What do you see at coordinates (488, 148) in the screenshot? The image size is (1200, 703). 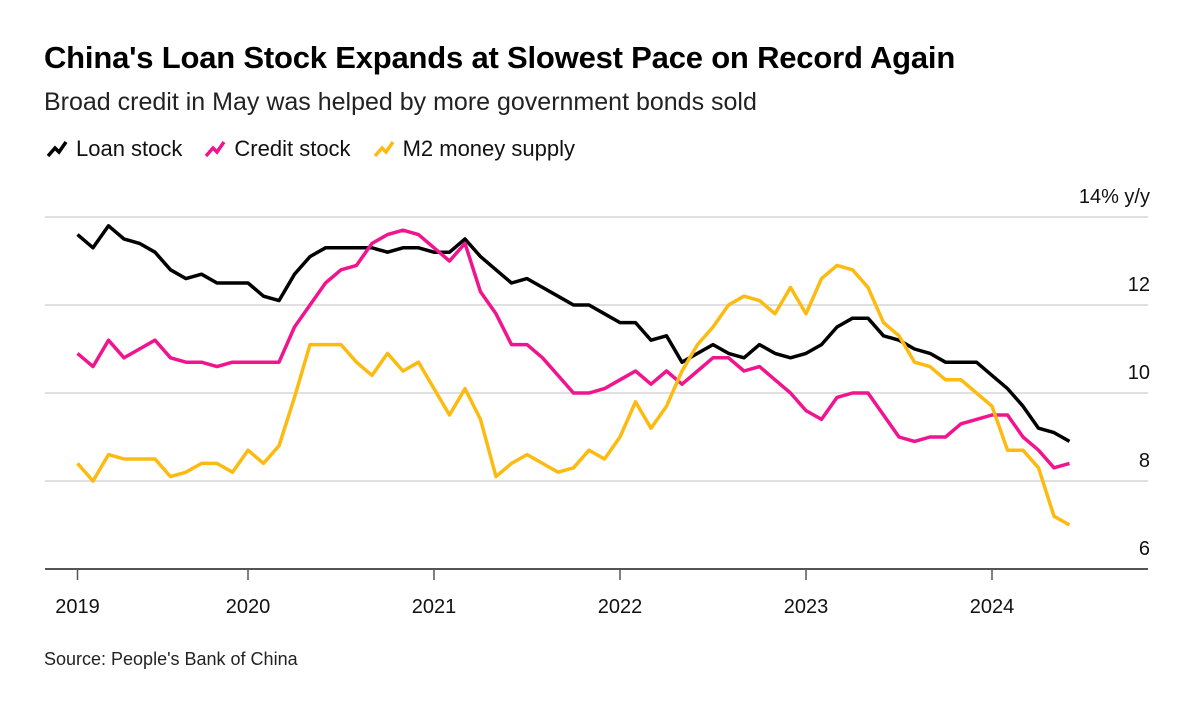 I see `legend-label: M2 money supply` at bounding box center [488, 148].